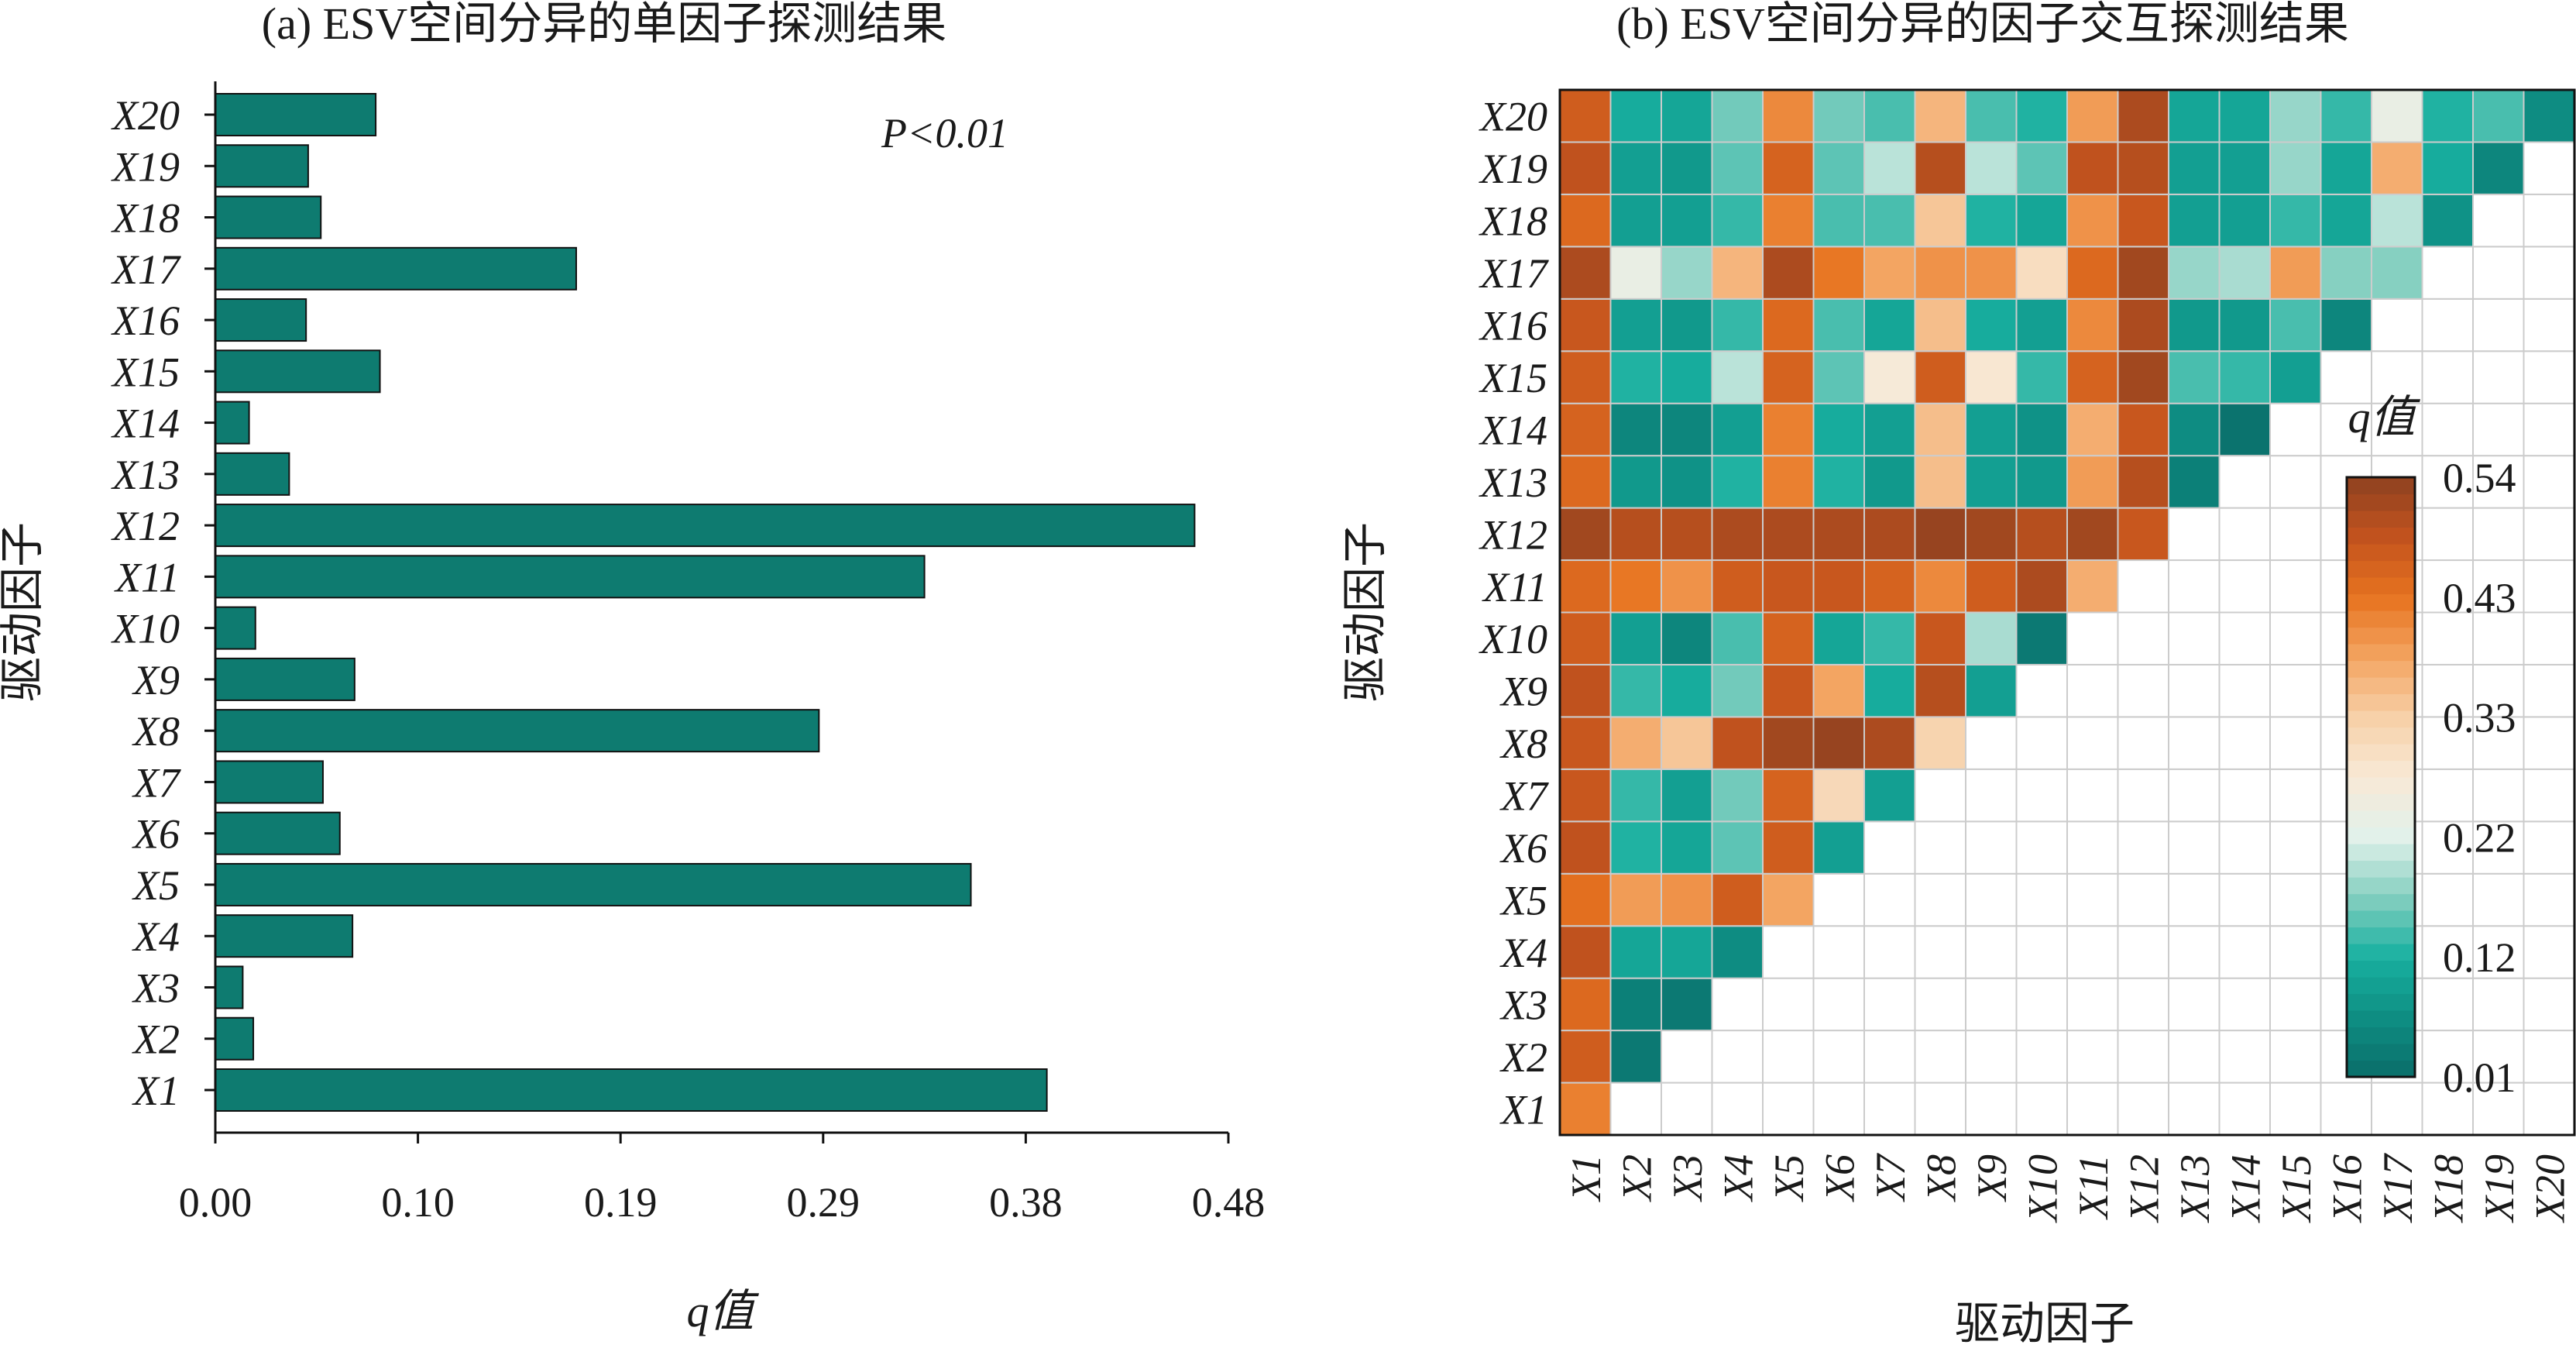  What do you see at coordinates (1513, 534) in the screenshot?
I see `heatmap-y-label-x12: X12` at bounding box center [1513, 534].